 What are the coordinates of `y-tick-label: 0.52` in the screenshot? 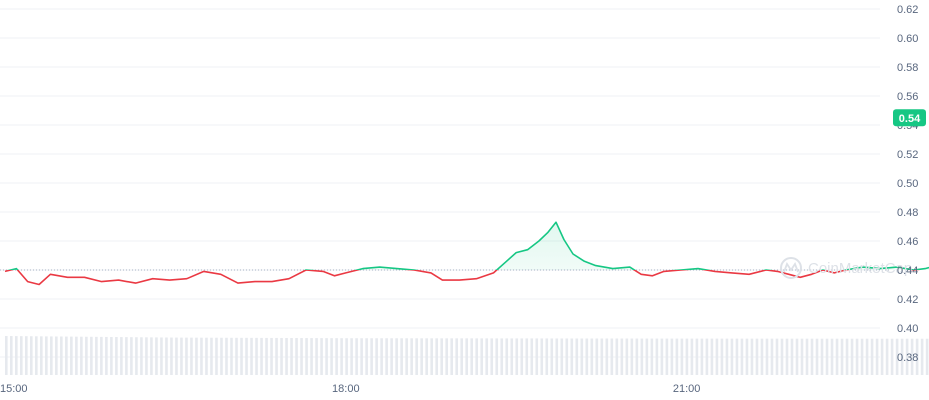 It's located at (907, 155).